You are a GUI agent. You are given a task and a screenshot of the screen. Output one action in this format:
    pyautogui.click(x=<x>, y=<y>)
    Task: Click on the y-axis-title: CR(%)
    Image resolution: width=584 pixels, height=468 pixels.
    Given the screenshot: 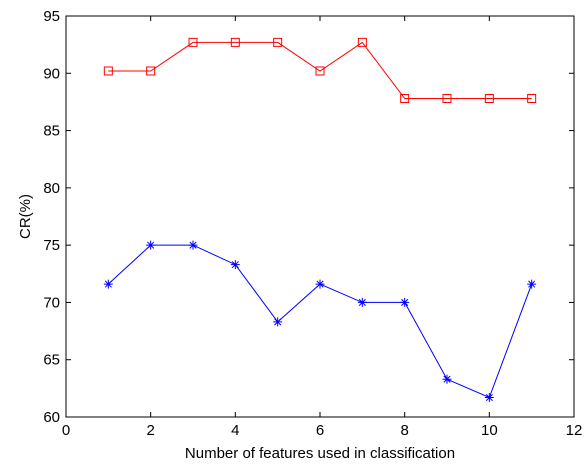 What is the action you would take?
    pyautogui.click(x=25, y=216)
    